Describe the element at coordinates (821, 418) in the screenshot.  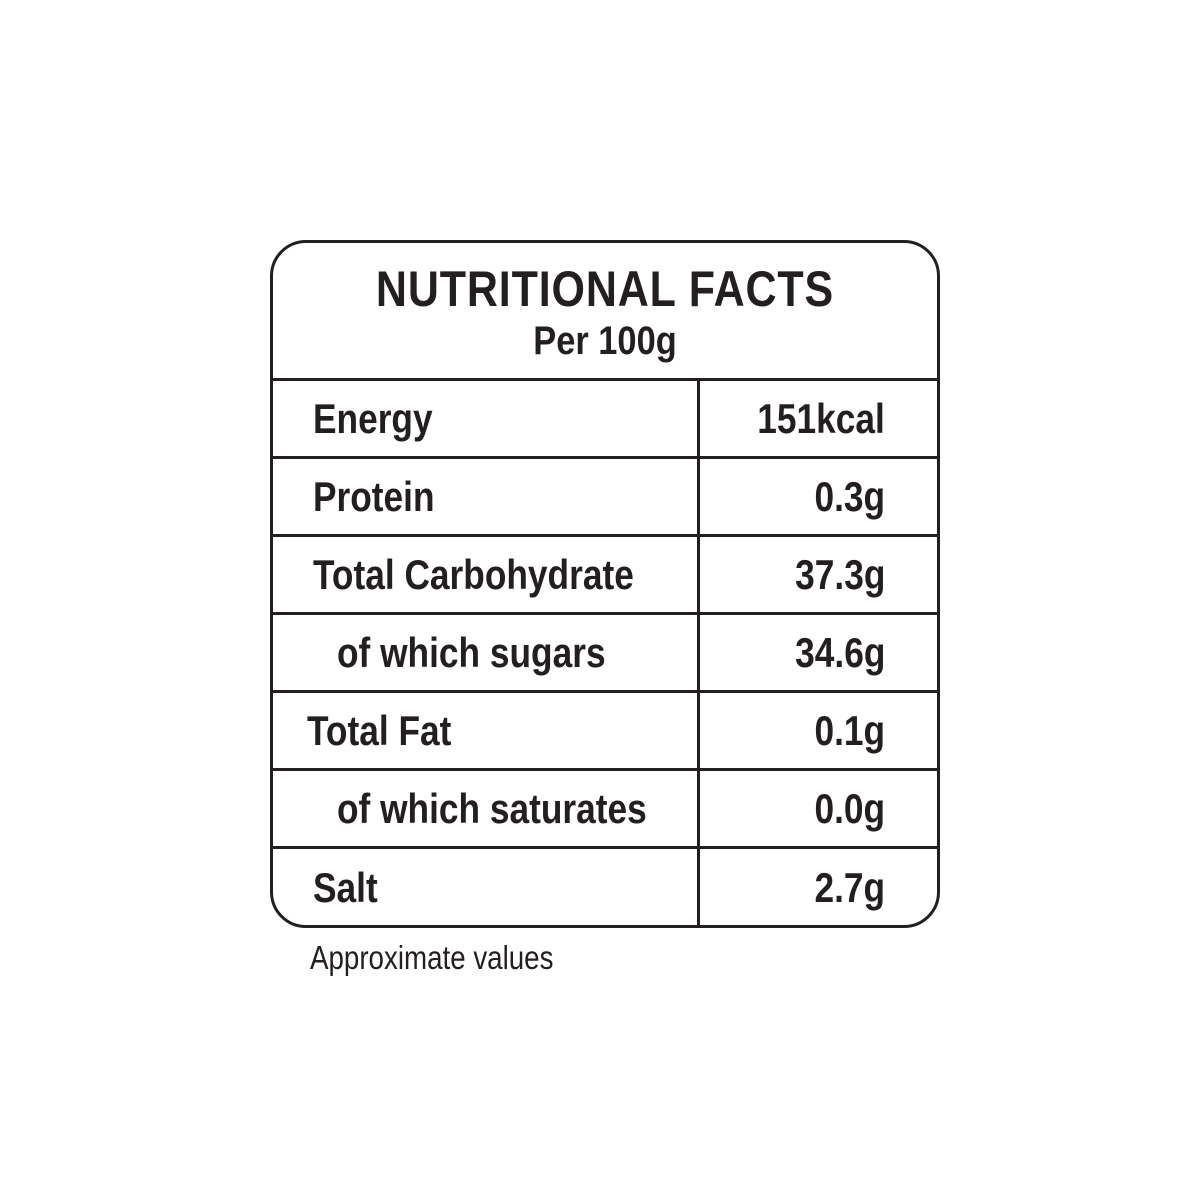
I see `nutrient-value: 151kcal` at that location.